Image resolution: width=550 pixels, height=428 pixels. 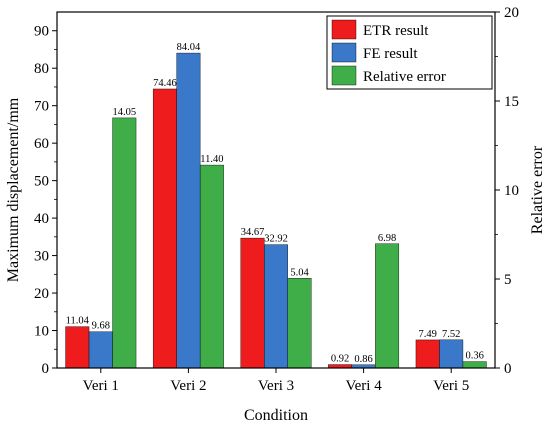 What do you see at coordinates (41, 32) in the screenshot?
I see `y-tick-label-10: 90` at bounding box center [41, 32].